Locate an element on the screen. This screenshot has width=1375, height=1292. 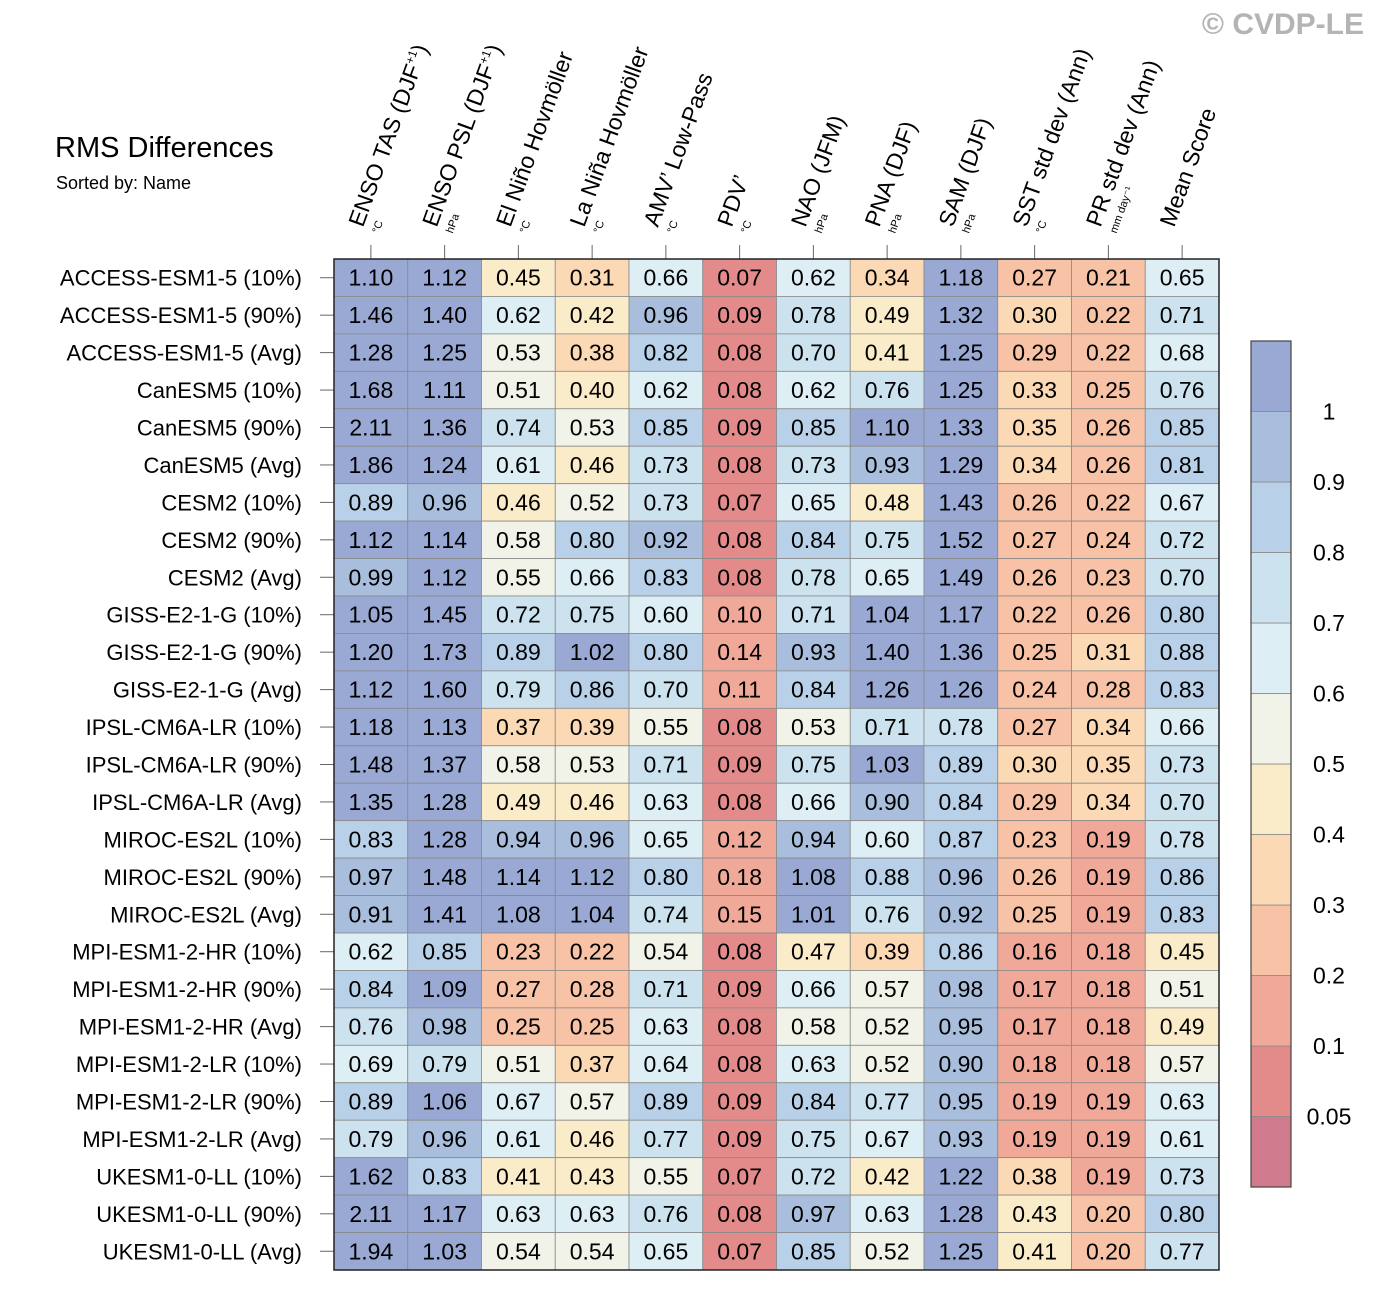
cell-value-label: 0.08 is located at coordinates (739, 952).